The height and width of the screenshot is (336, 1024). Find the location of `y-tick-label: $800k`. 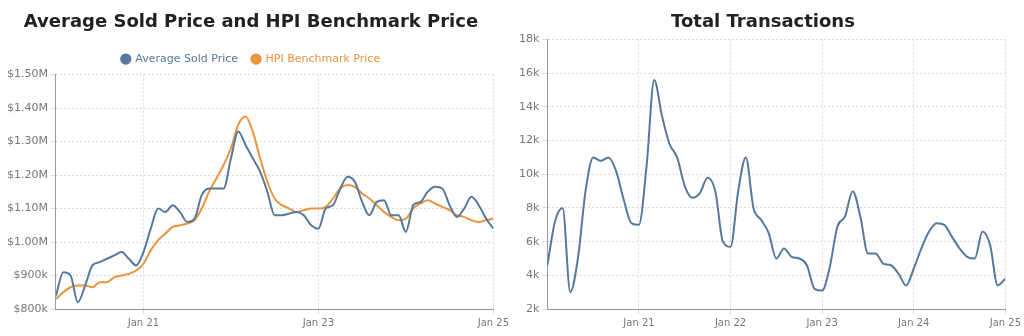

y-tick-label: $800k is located at coordinates (31, 308).